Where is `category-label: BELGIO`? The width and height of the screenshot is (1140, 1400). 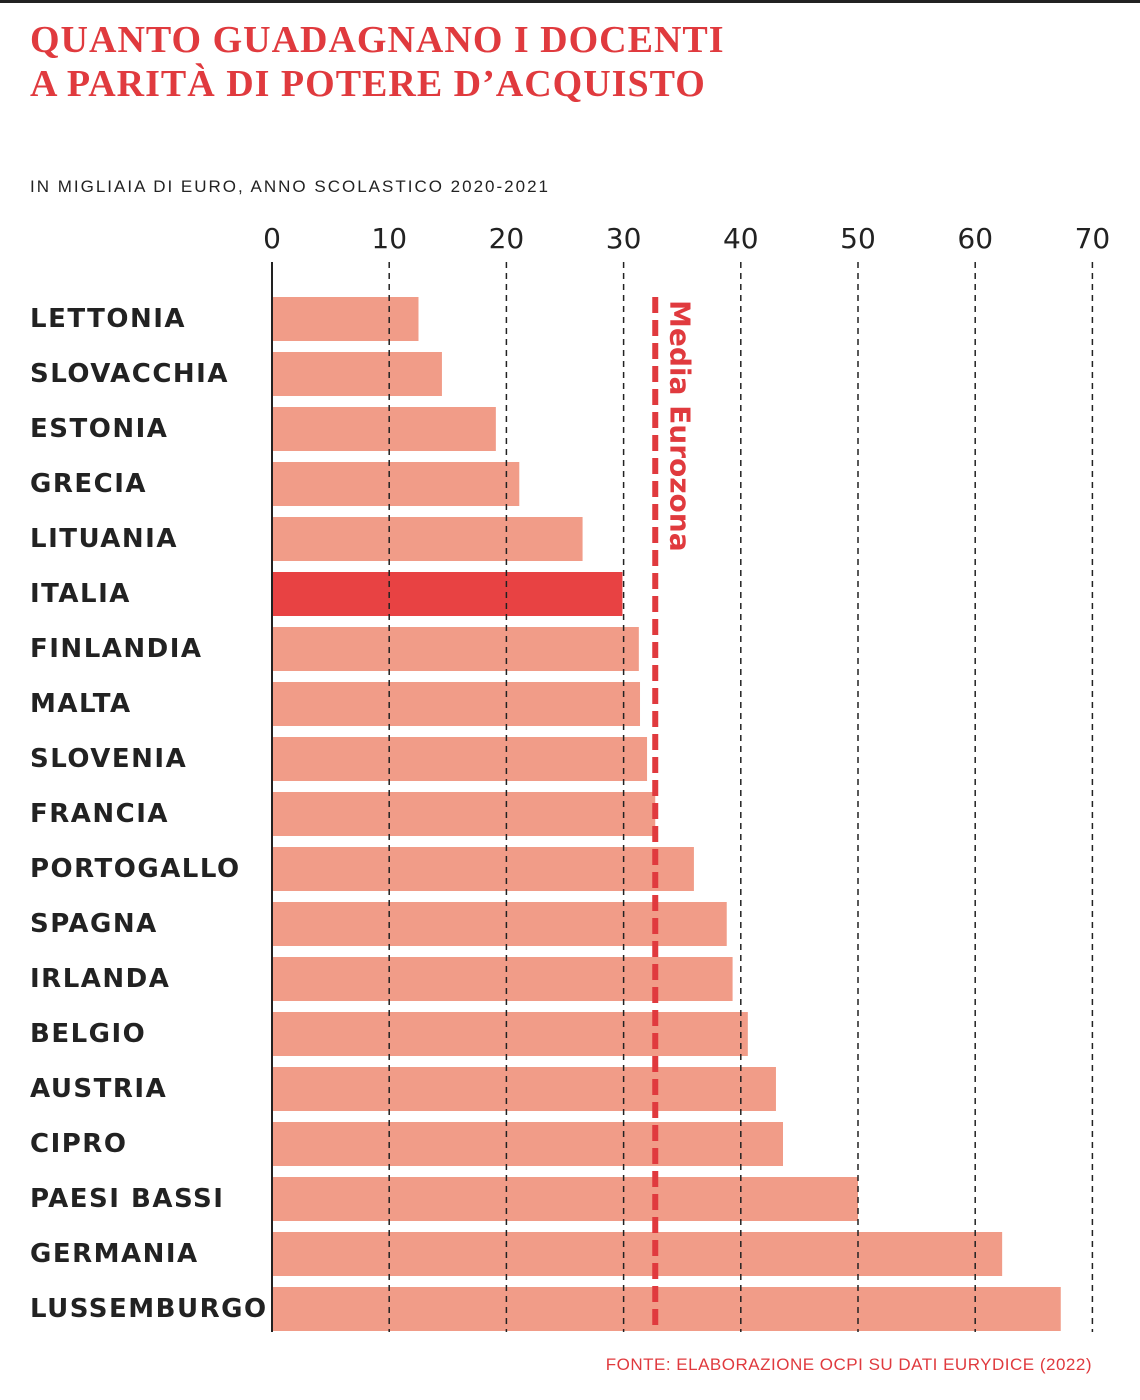 category-label: BELGIO is located at coordinates (88, 1034).